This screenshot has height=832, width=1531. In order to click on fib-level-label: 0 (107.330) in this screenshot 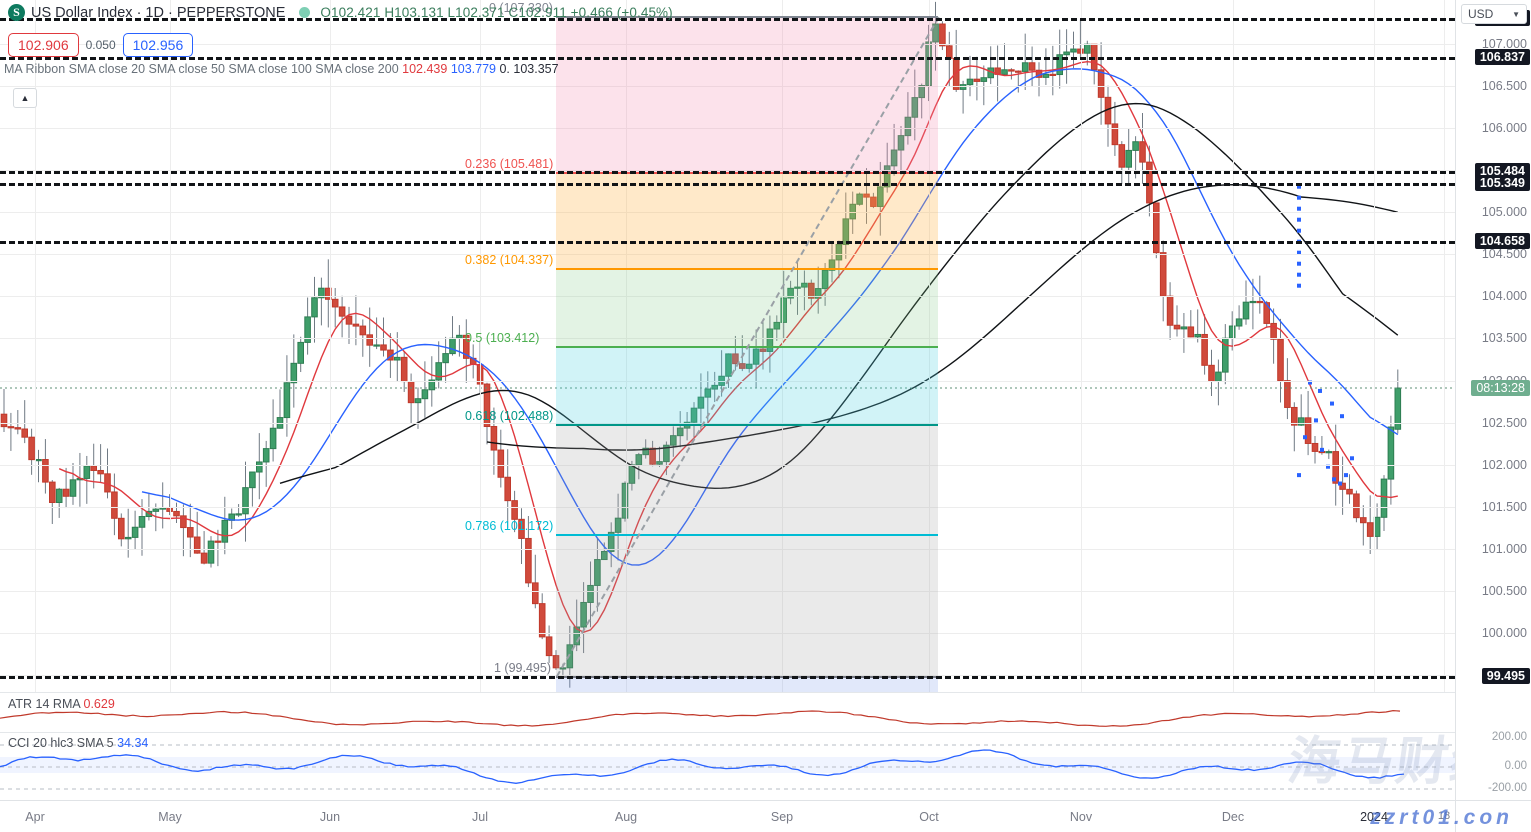, I will do `click(521, 7)`.